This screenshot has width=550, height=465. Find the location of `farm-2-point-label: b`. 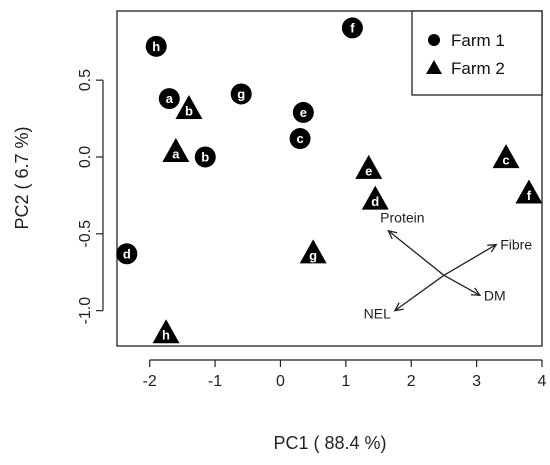

farm-2-point-label: b is located at coordinates (189, 110).